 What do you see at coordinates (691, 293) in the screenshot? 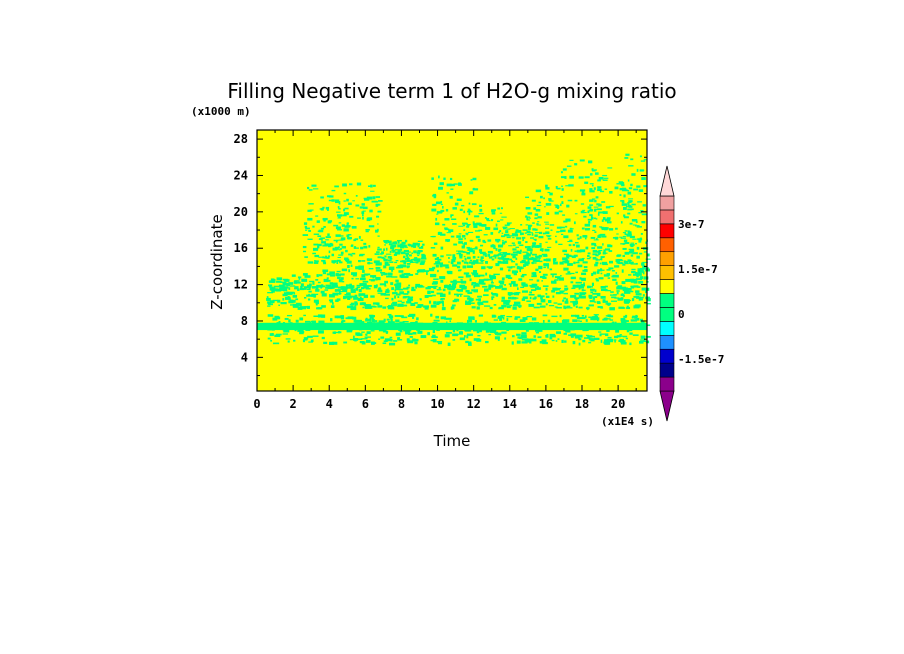
I see `colorbar: 3e-71.5e-70-1.5e-7` at bounding box center [691, 293].